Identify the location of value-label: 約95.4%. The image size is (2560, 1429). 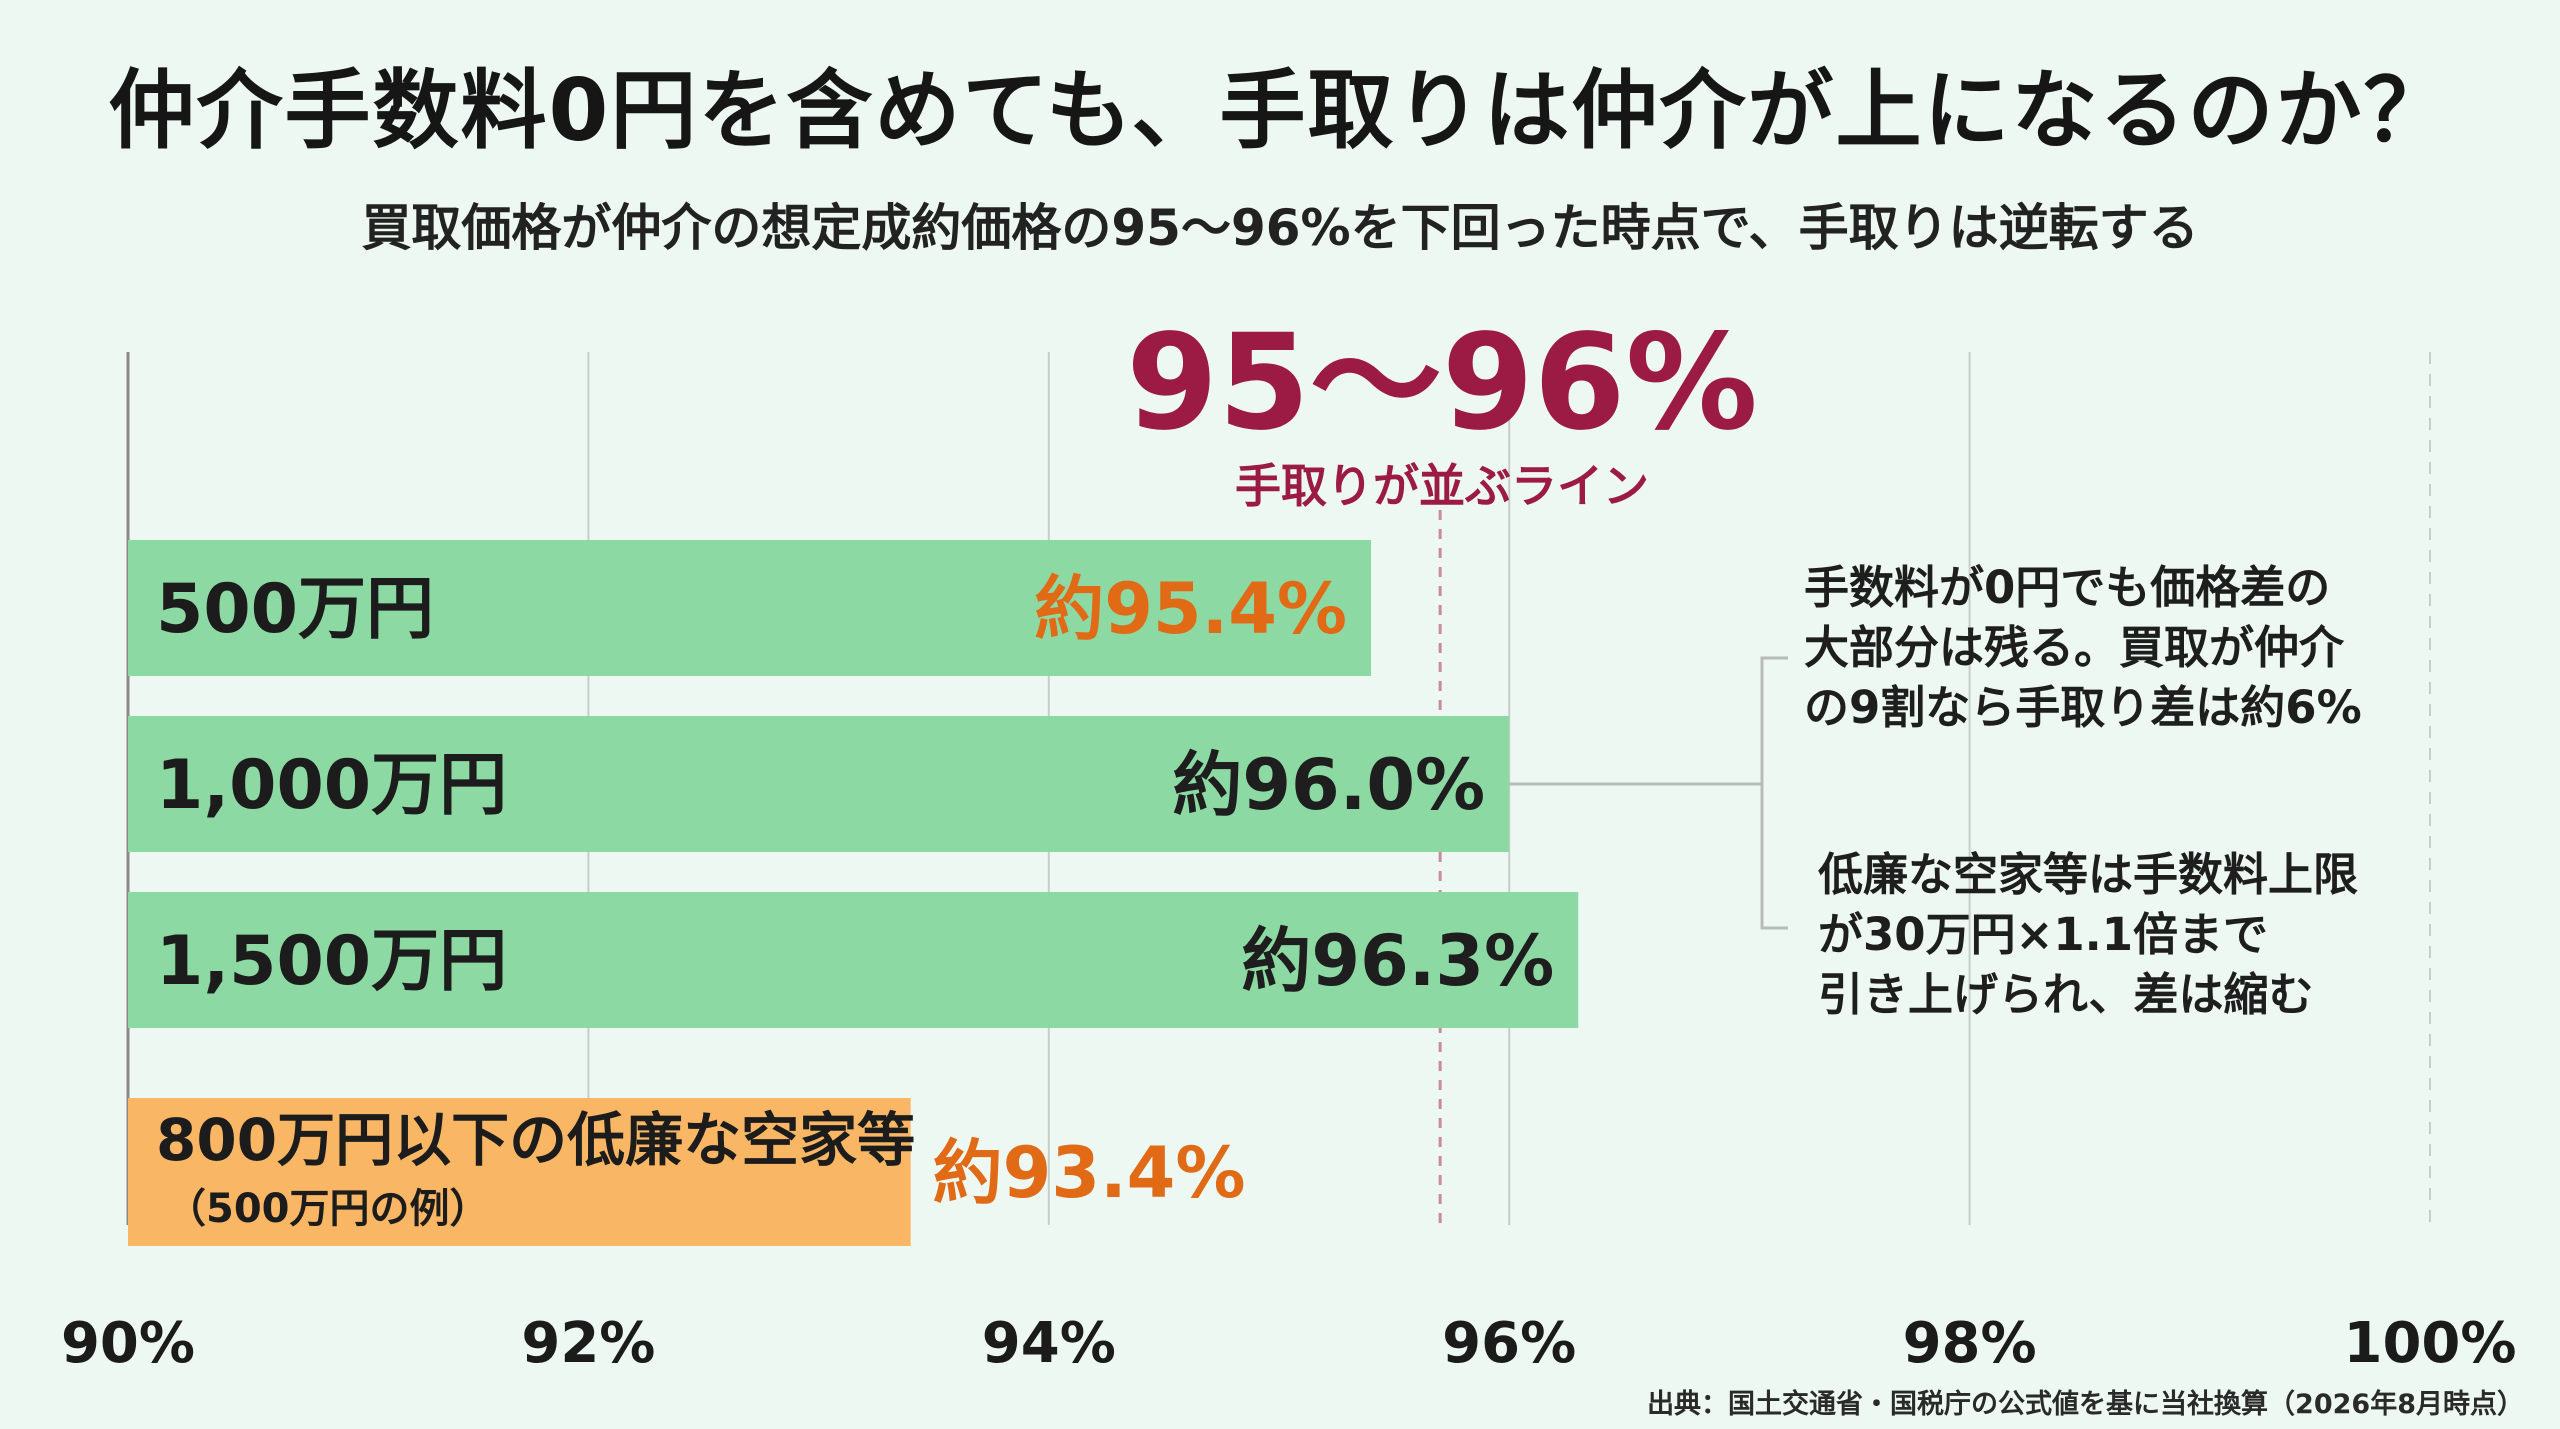
(1190, 609).